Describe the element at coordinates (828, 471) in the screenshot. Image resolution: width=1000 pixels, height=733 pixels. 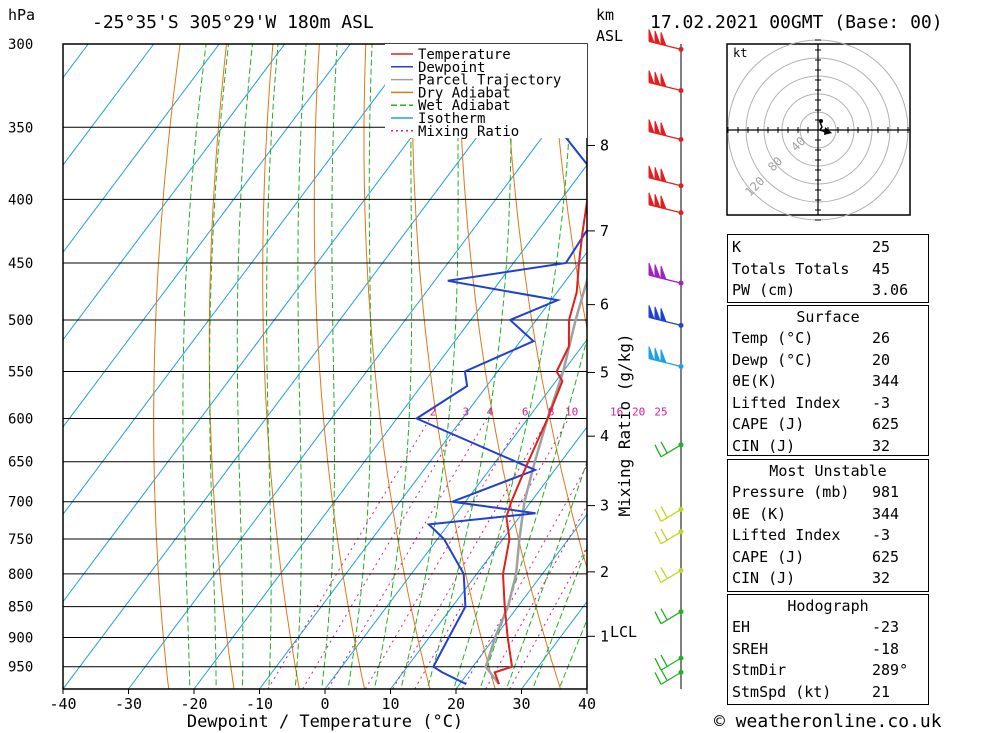
I see `most-unstable-title: Most Unstable` at that location.